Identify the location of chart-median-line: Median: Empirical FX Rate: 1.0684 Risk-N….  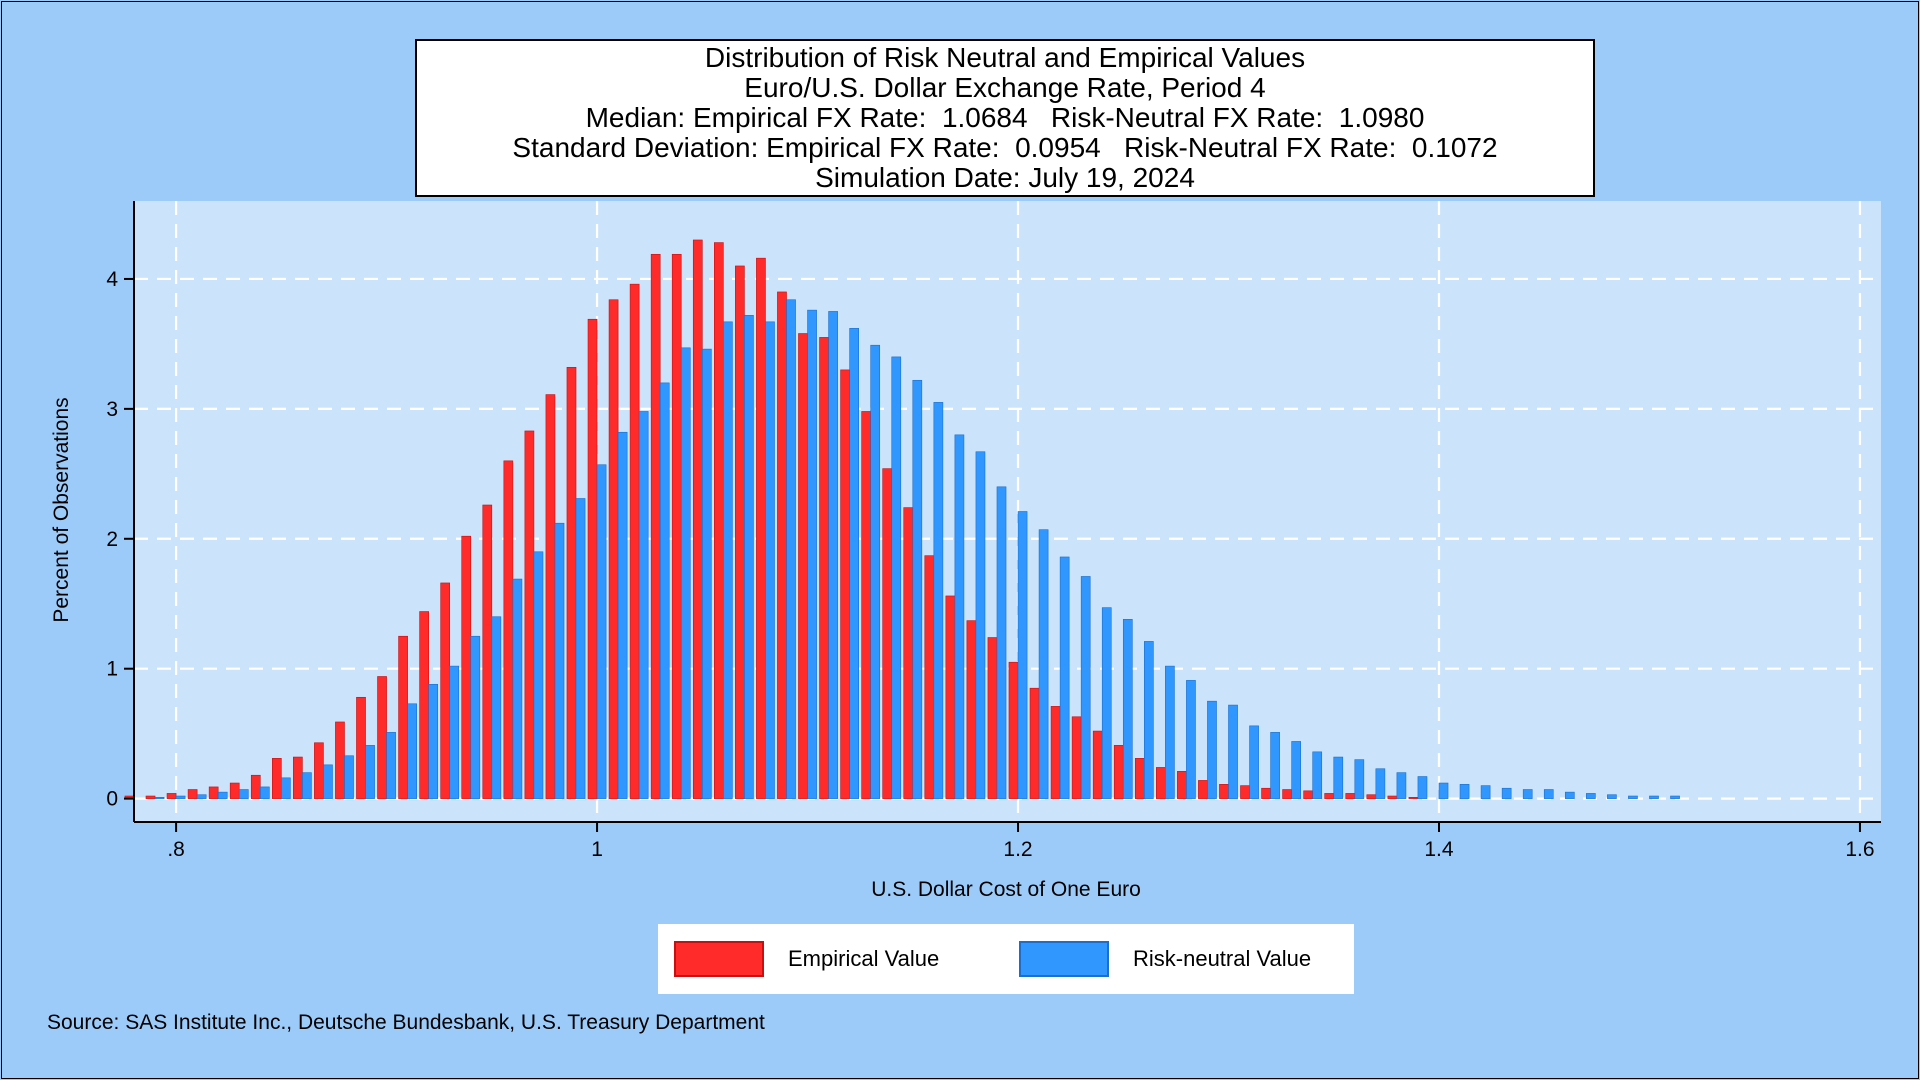
(1005, 117).